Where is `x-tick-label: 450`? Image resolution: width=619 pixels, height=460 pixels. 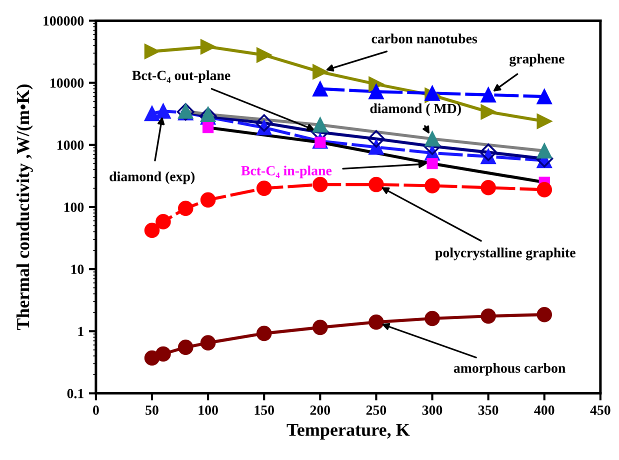 x-tick-label: 450 is located at coordinates (600, 410).